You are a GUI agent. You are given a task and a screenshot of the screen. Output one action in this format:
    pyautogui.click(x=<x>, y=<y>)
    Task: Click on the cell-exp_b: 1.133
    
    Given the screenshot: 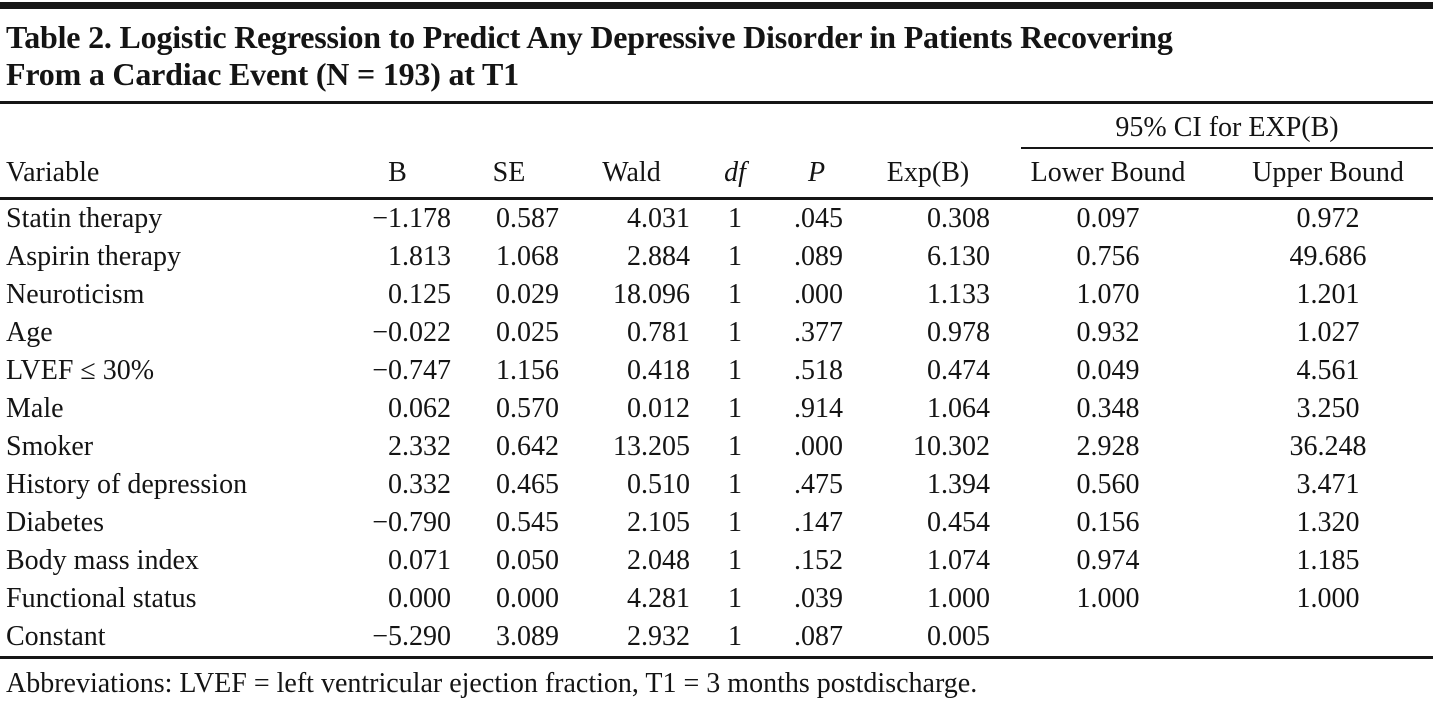 What is the action you would take?
    pyautogui.click(x=958, y=294)
    